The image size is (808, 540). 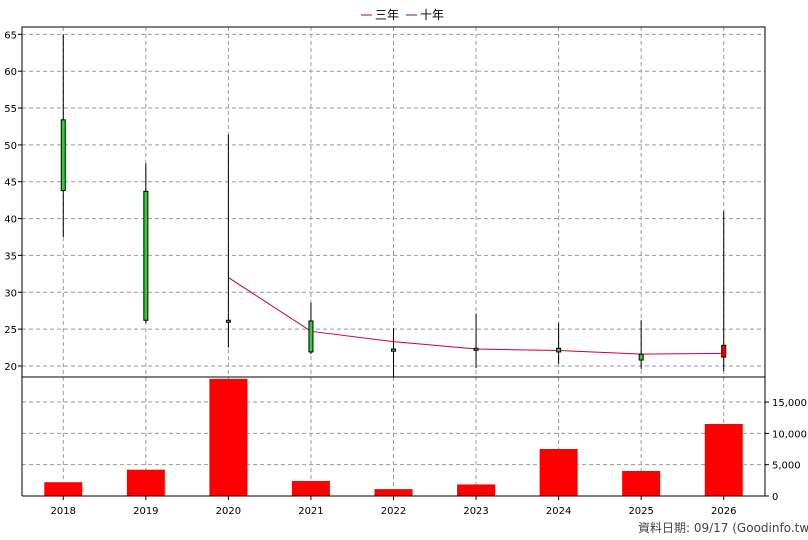 I want to click on price-y-tick-label: 60, so click(x=10, y=72).